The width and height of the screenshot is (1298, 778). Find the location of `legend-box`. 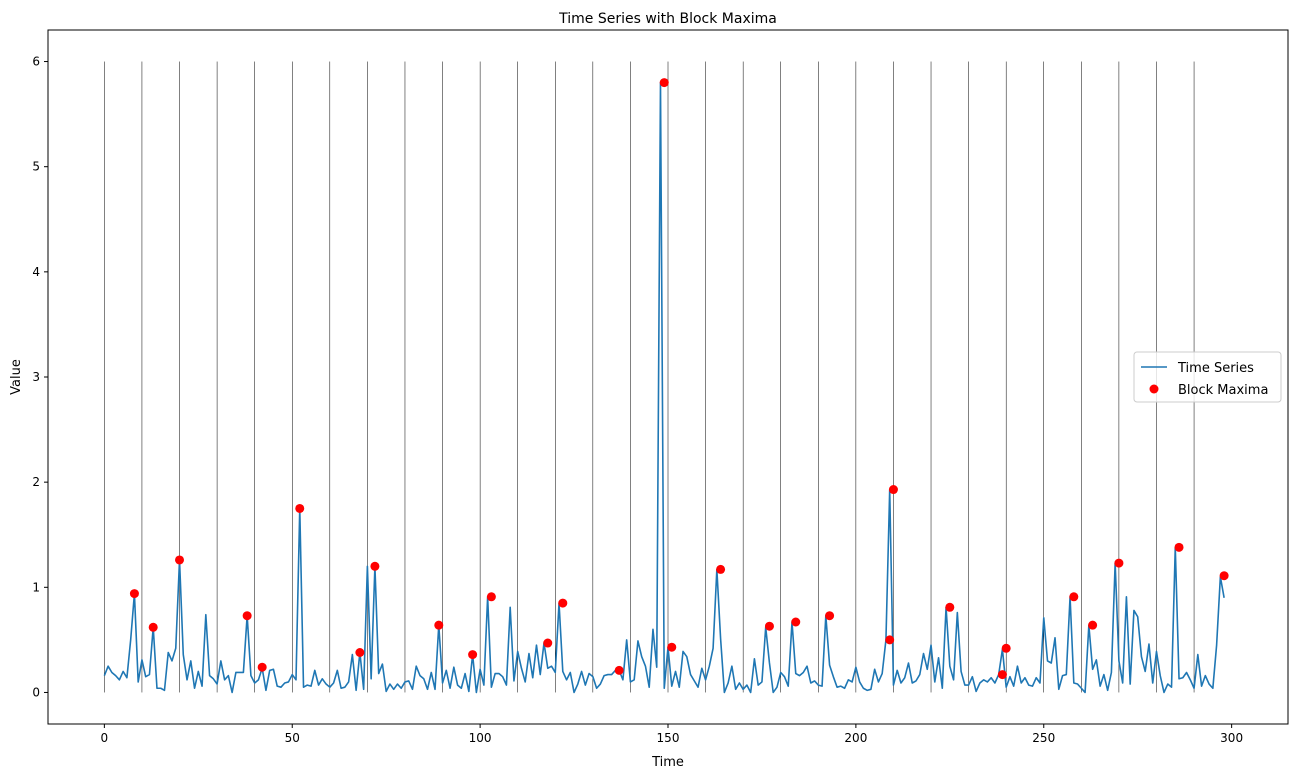

legend-box is located at coordinates (1207, 377).